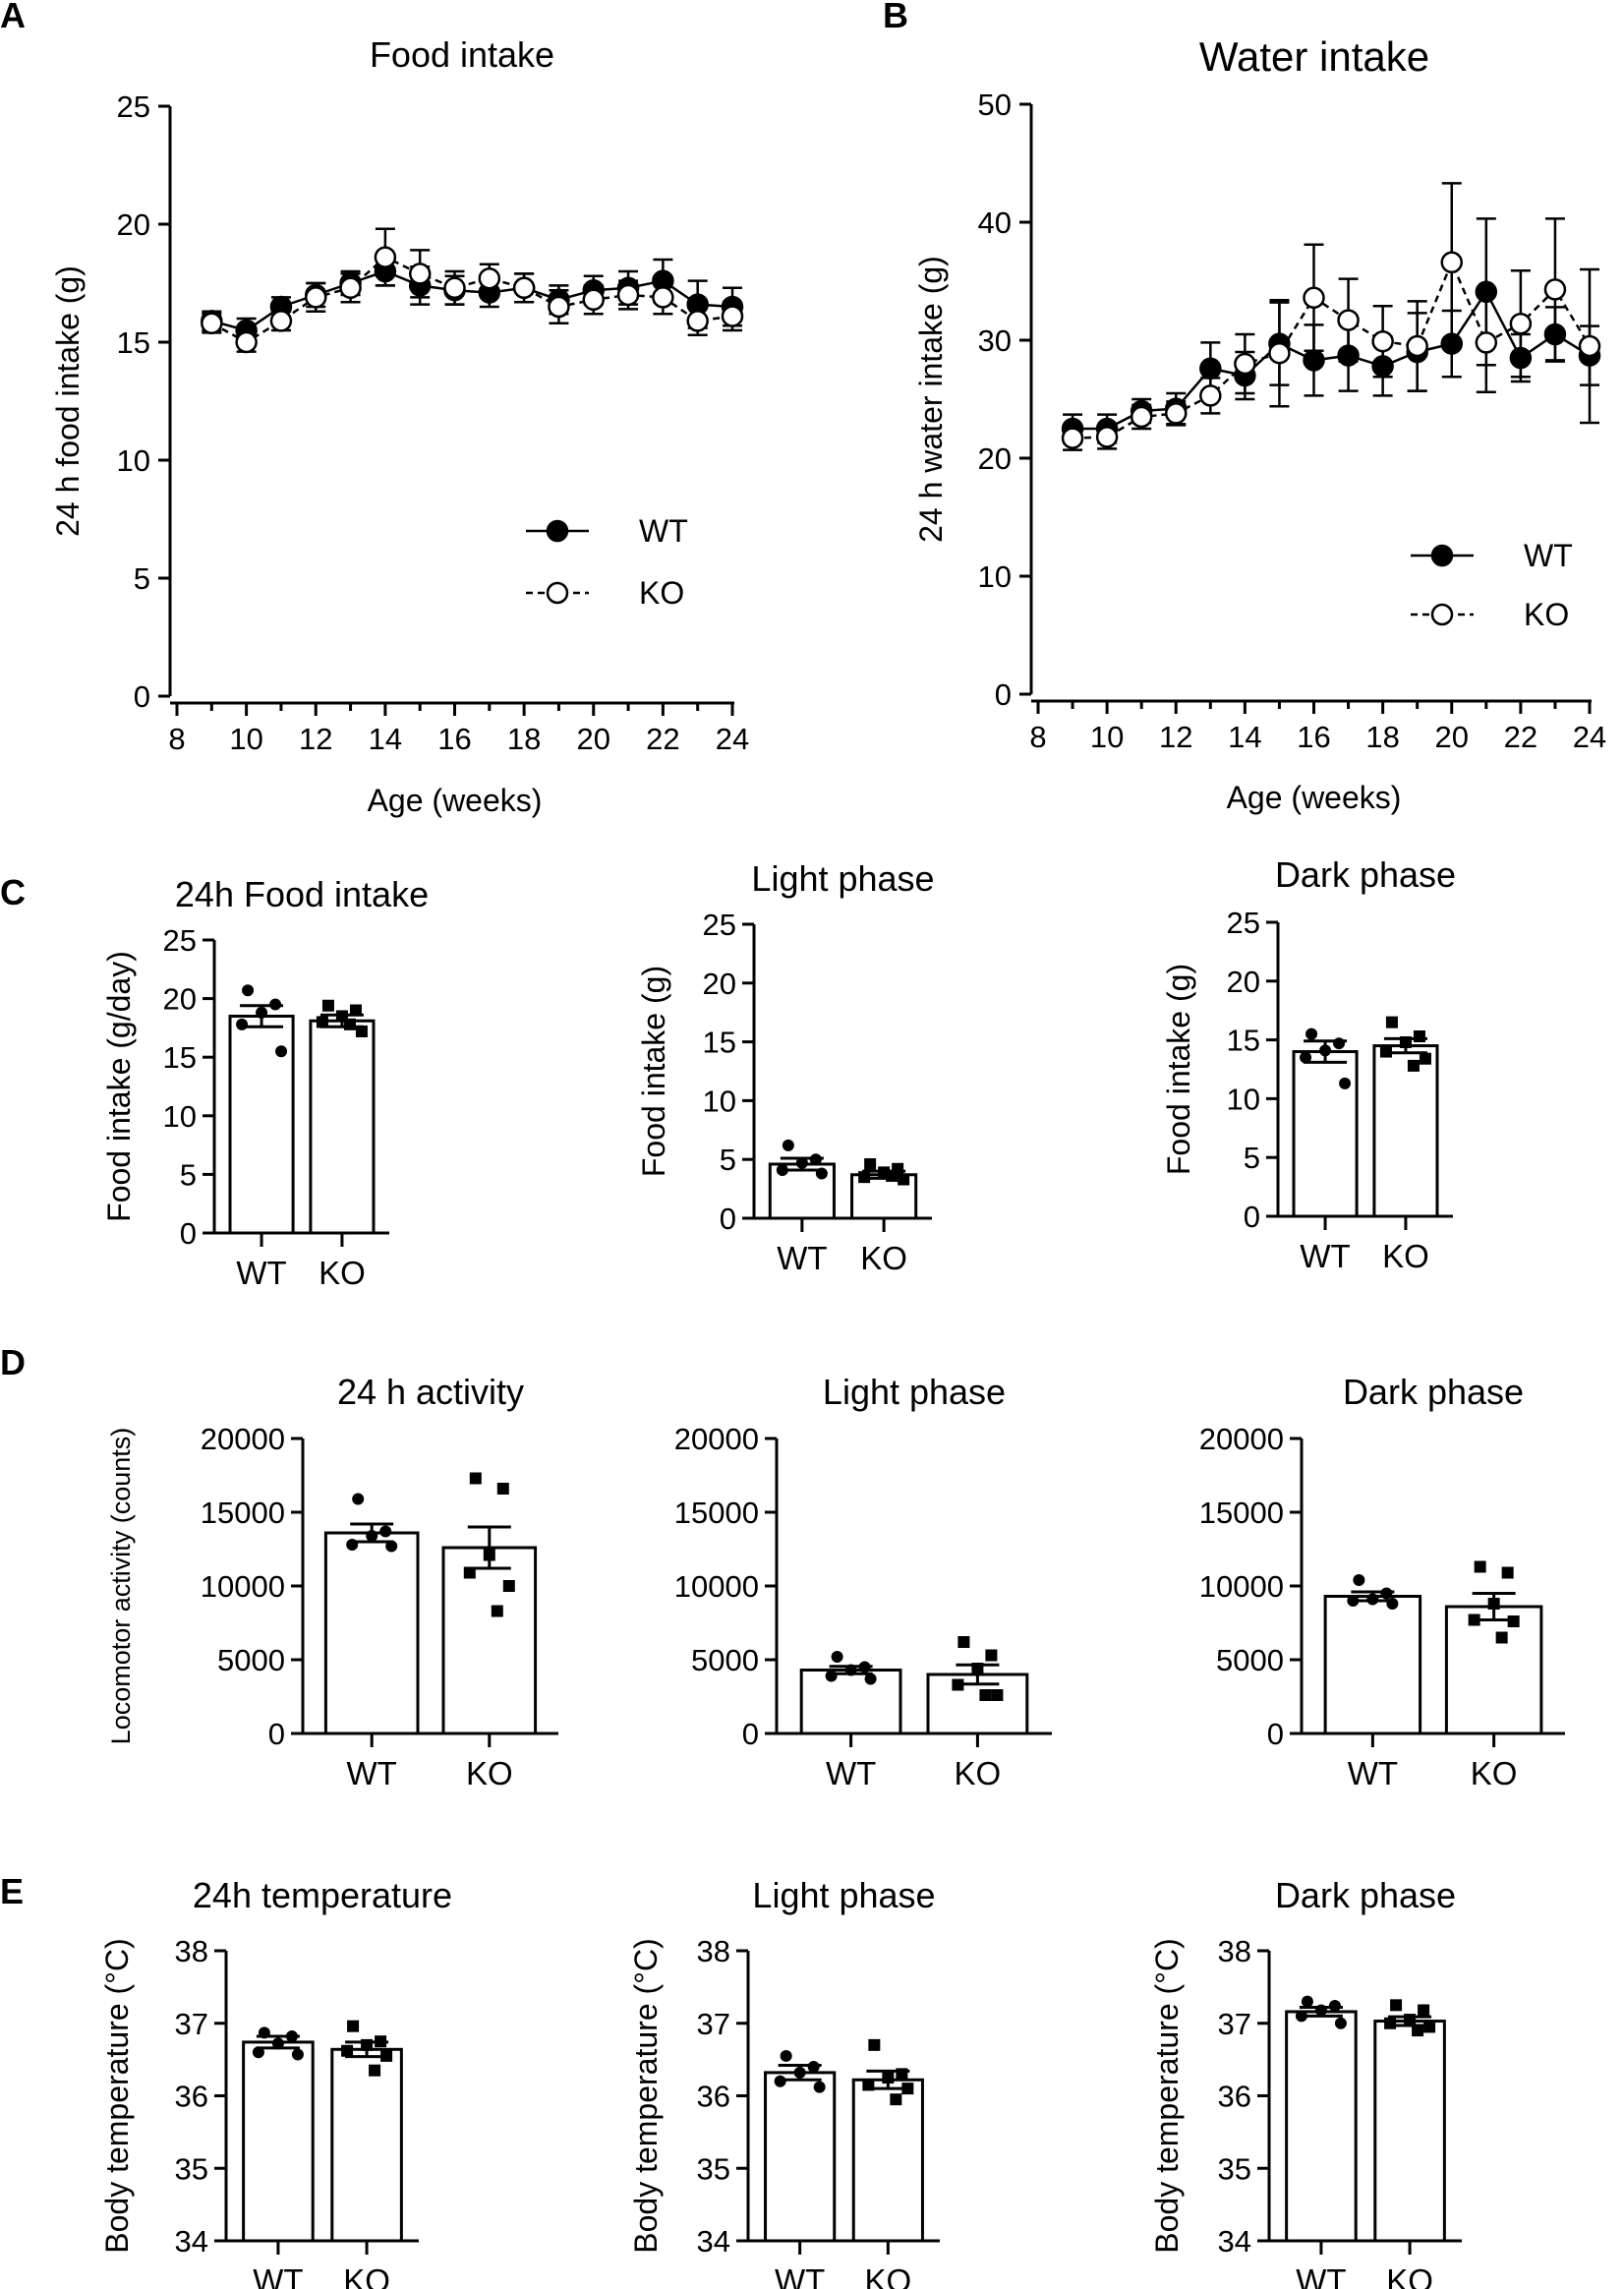 This screenshot has height=2289, width=1624. Describe the element at coordinates (995, 105) in the screenshot. I see `y-tick-label: 50` at that location.